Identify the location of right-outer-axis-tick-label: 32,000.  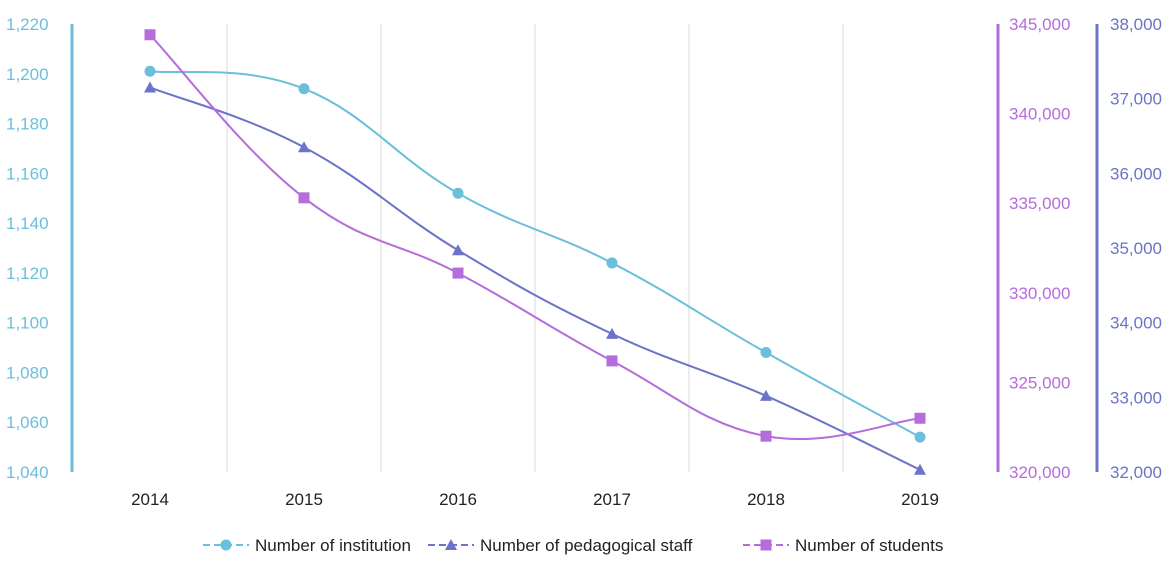
(1136, 472).